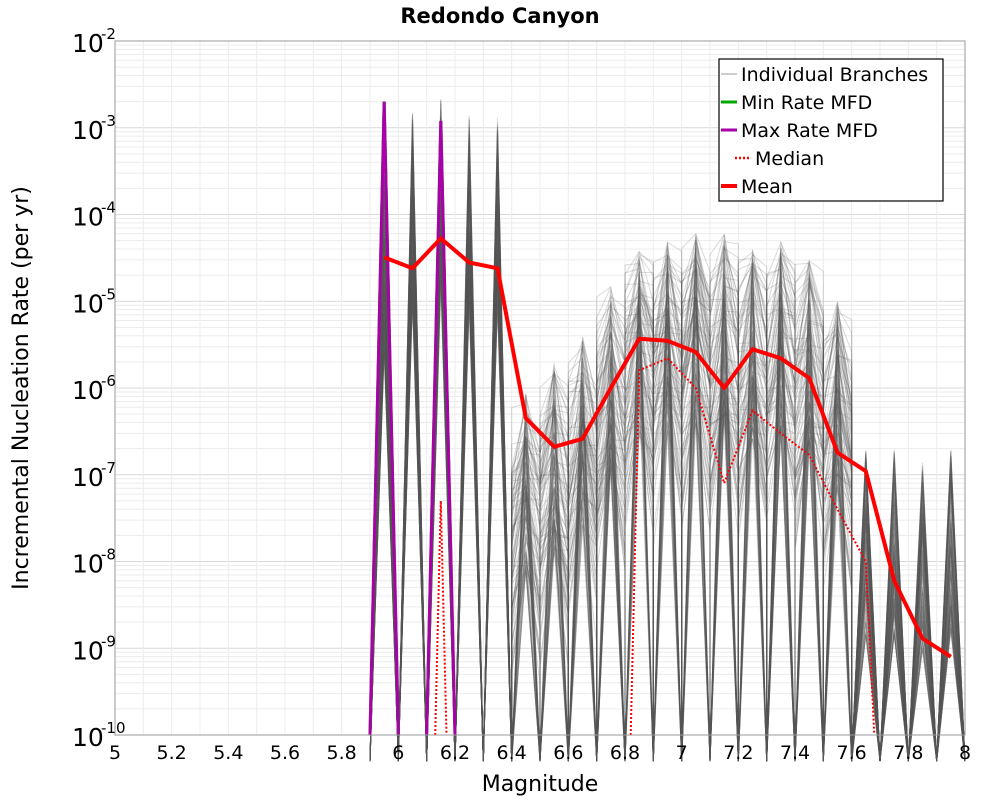 The width and height of the screenshot is (1000, 800). Describe the element at coordinates (398, 753) in the screenshot. I see `x-tick-label: 6` at that location.